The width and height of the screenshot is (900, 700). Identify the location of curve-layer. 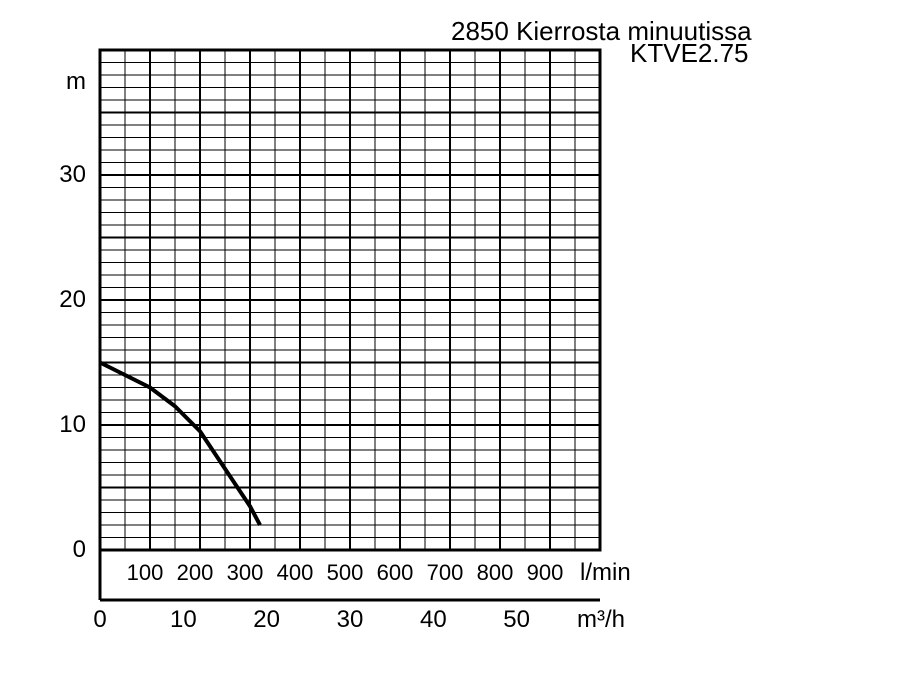
(180, 443).